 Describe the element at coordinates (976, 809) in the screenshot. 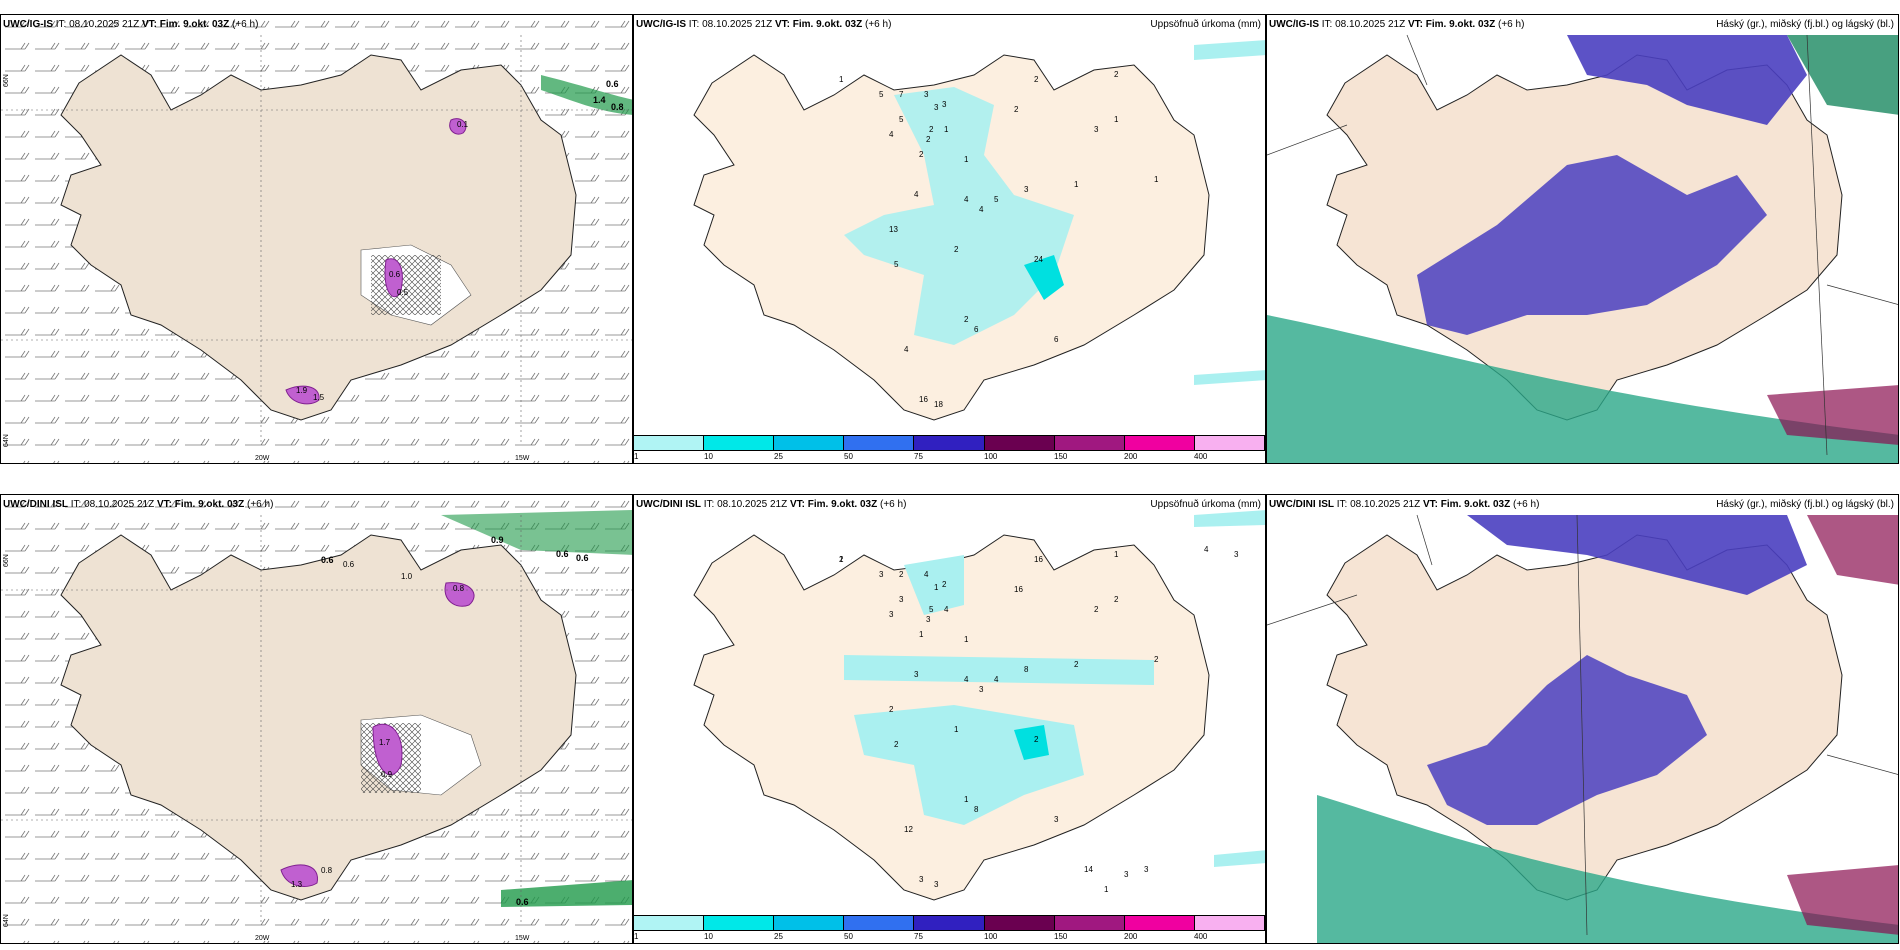

I see `precip-value: 8` at that location.